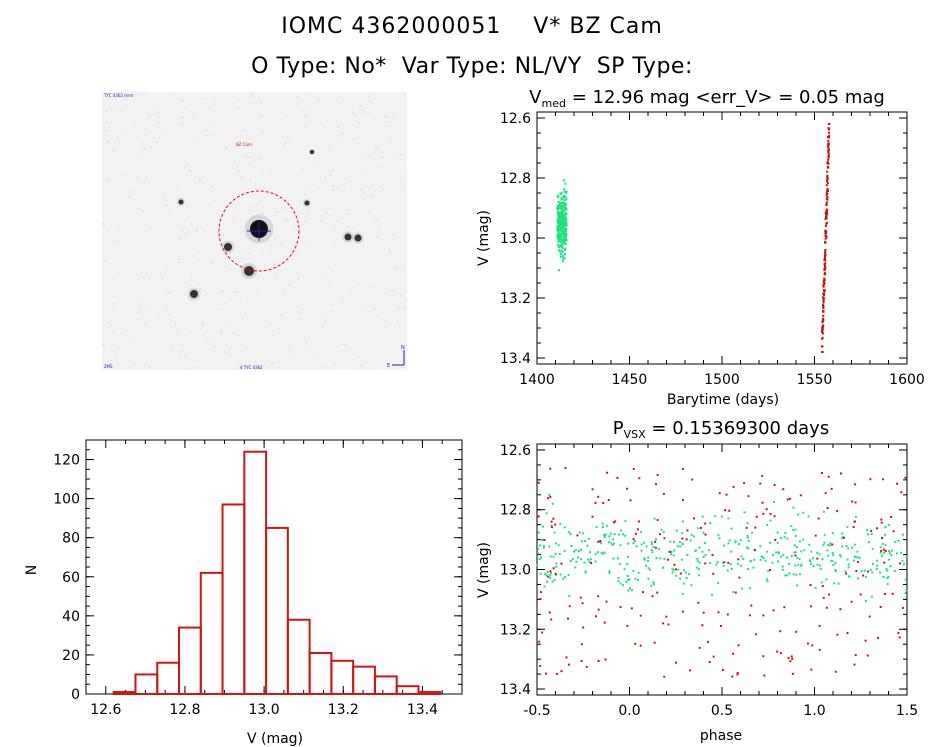 This screenshot has height=747, width=944. Describe the element at coordinates (537, 380) in the screenshot. I see `x-tick-label: 1400` at that location.